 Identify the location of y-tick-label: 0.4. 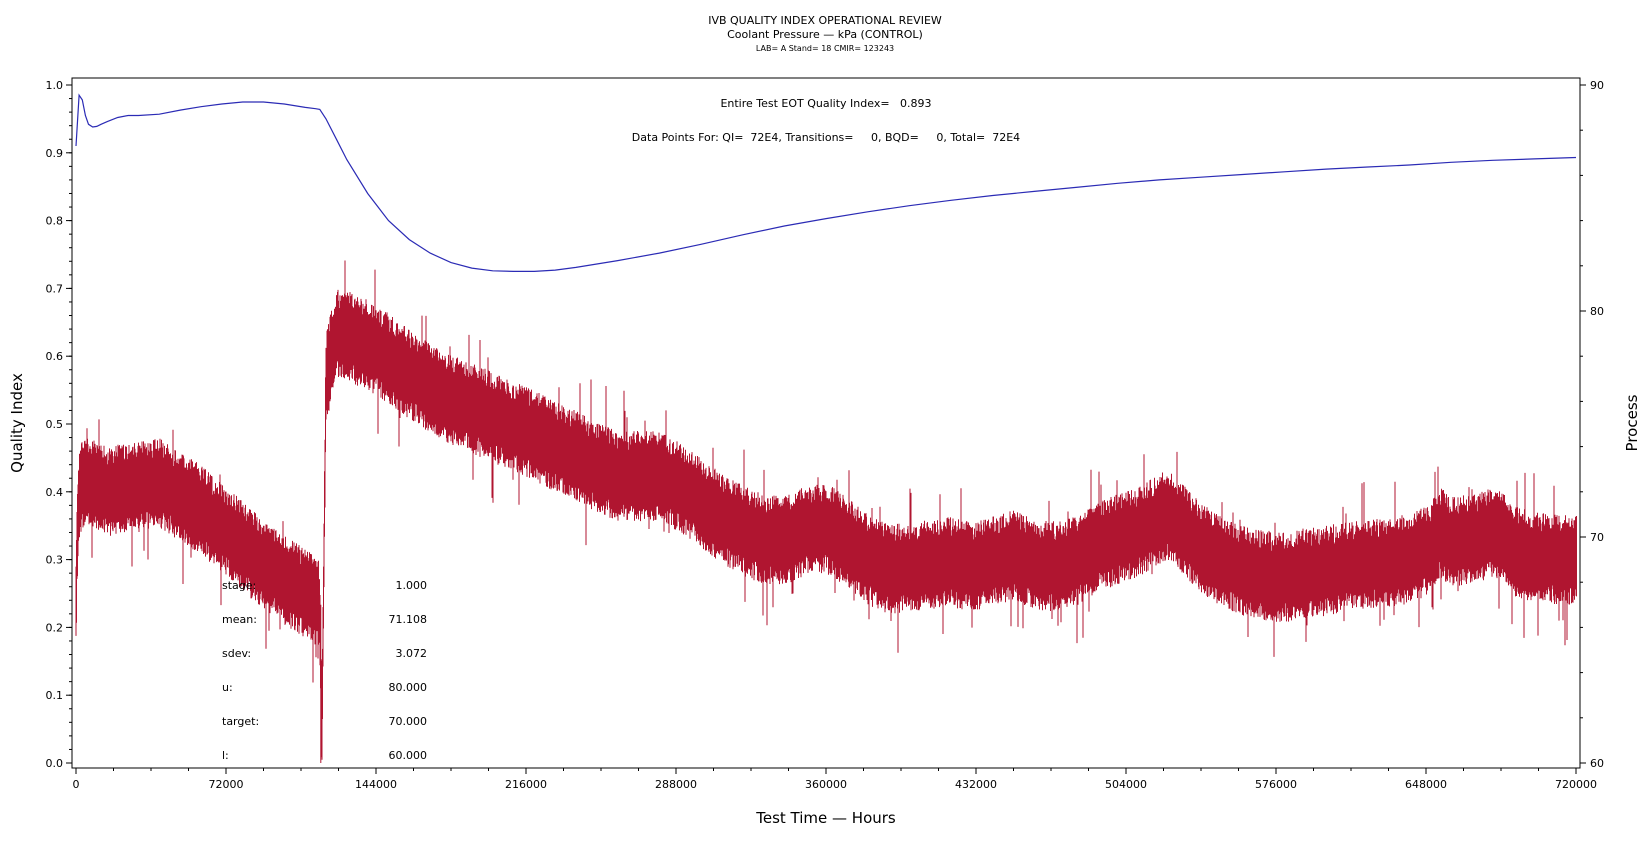
(55, 492).